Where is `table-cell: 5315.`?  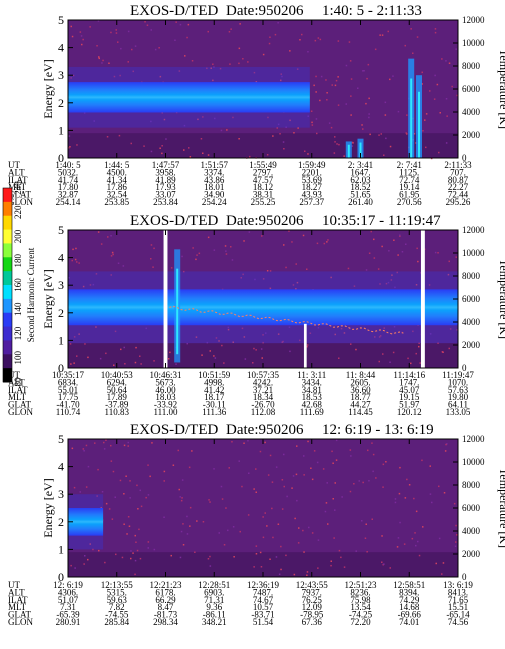 table-cell: 5315. is located at coordinates (117, 592).